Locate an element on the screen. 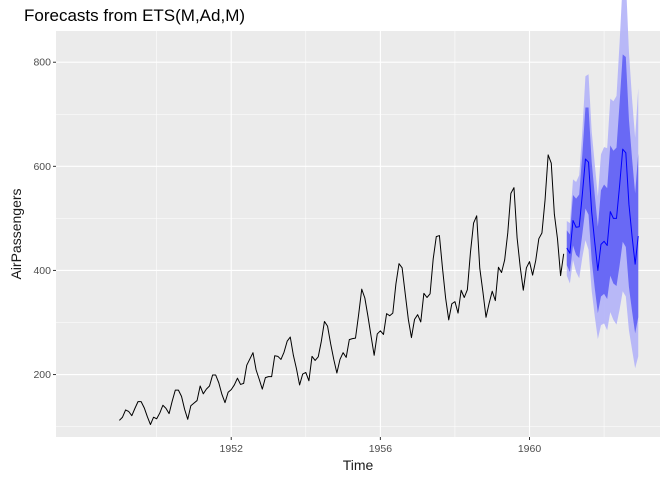  prediction-intervals is located at coordinates (602, 184).